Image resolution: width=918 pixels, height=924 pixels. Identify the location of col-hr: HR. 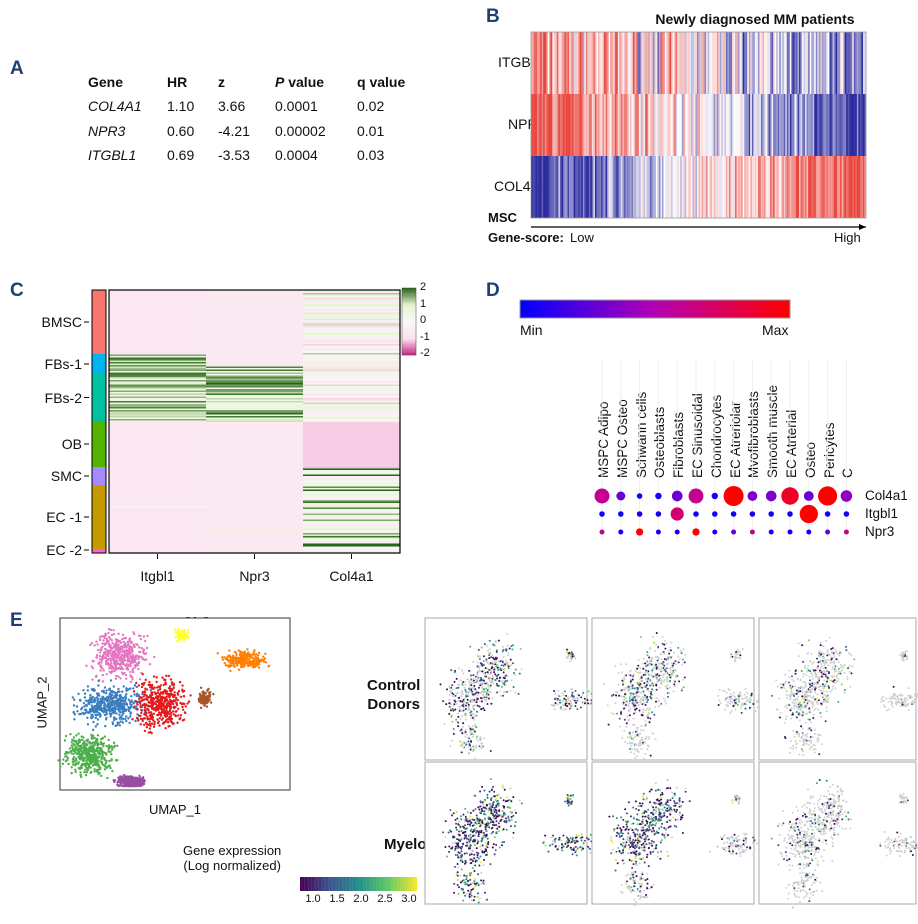
(177, 82).